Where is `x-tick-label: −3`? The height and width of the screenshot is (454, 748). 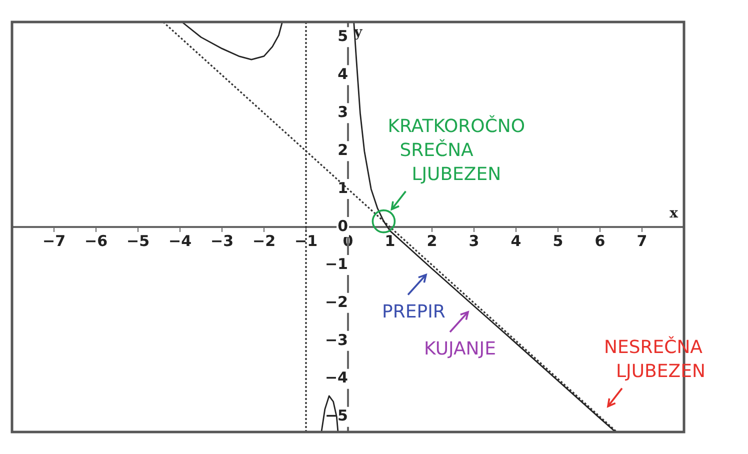
x-tick-label: −3 is located at coordinates (222, 241).